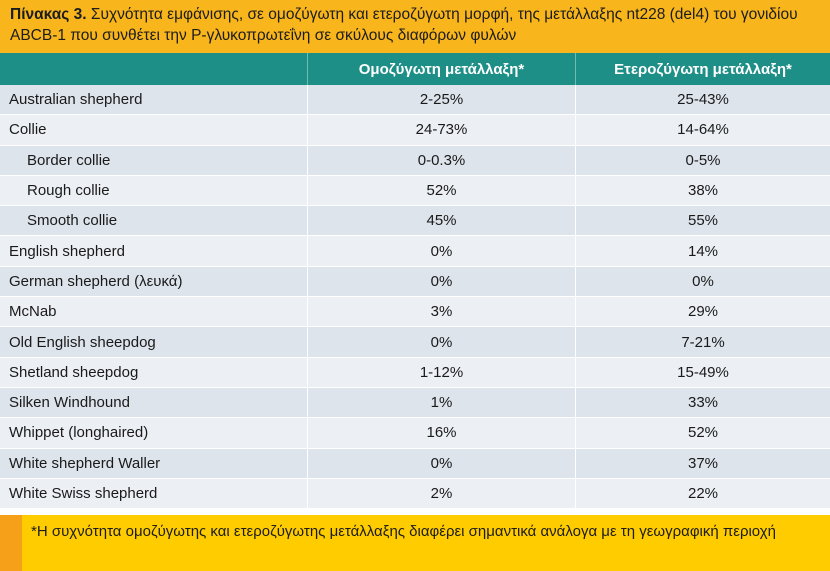  Describe the element at coordinates (703, 403) in the screenshot. I see `heterozygous-cell: 33%` at that location.